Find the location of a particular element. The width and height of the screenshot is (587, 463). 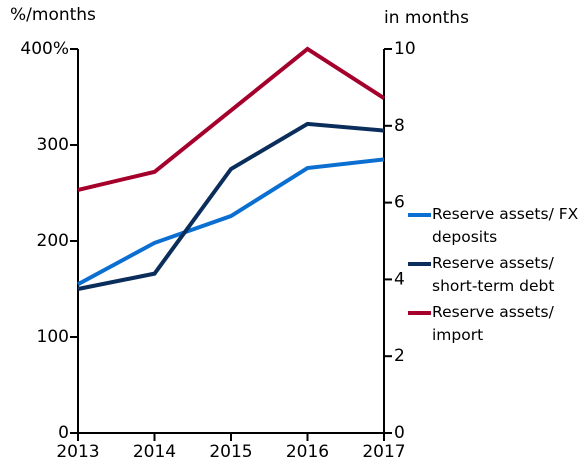

x-tick-label: 2014 is located at coordinates (154, 452).